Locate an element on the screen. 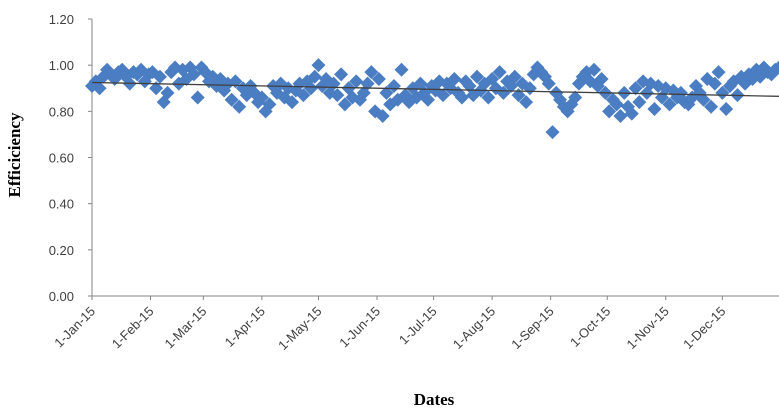 This screenshot has width=779, height=414. linear-trendline is located at coordinates (435, 89).